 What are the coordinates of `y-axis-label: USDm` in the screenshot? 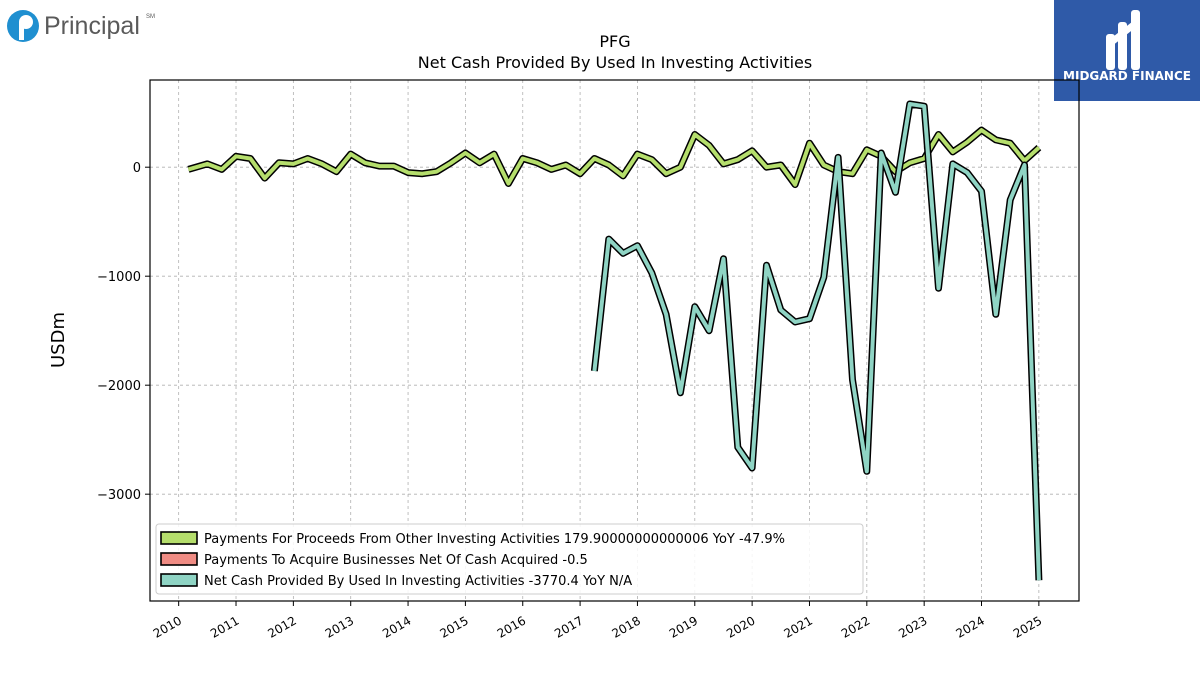 It's located at (58, 340).